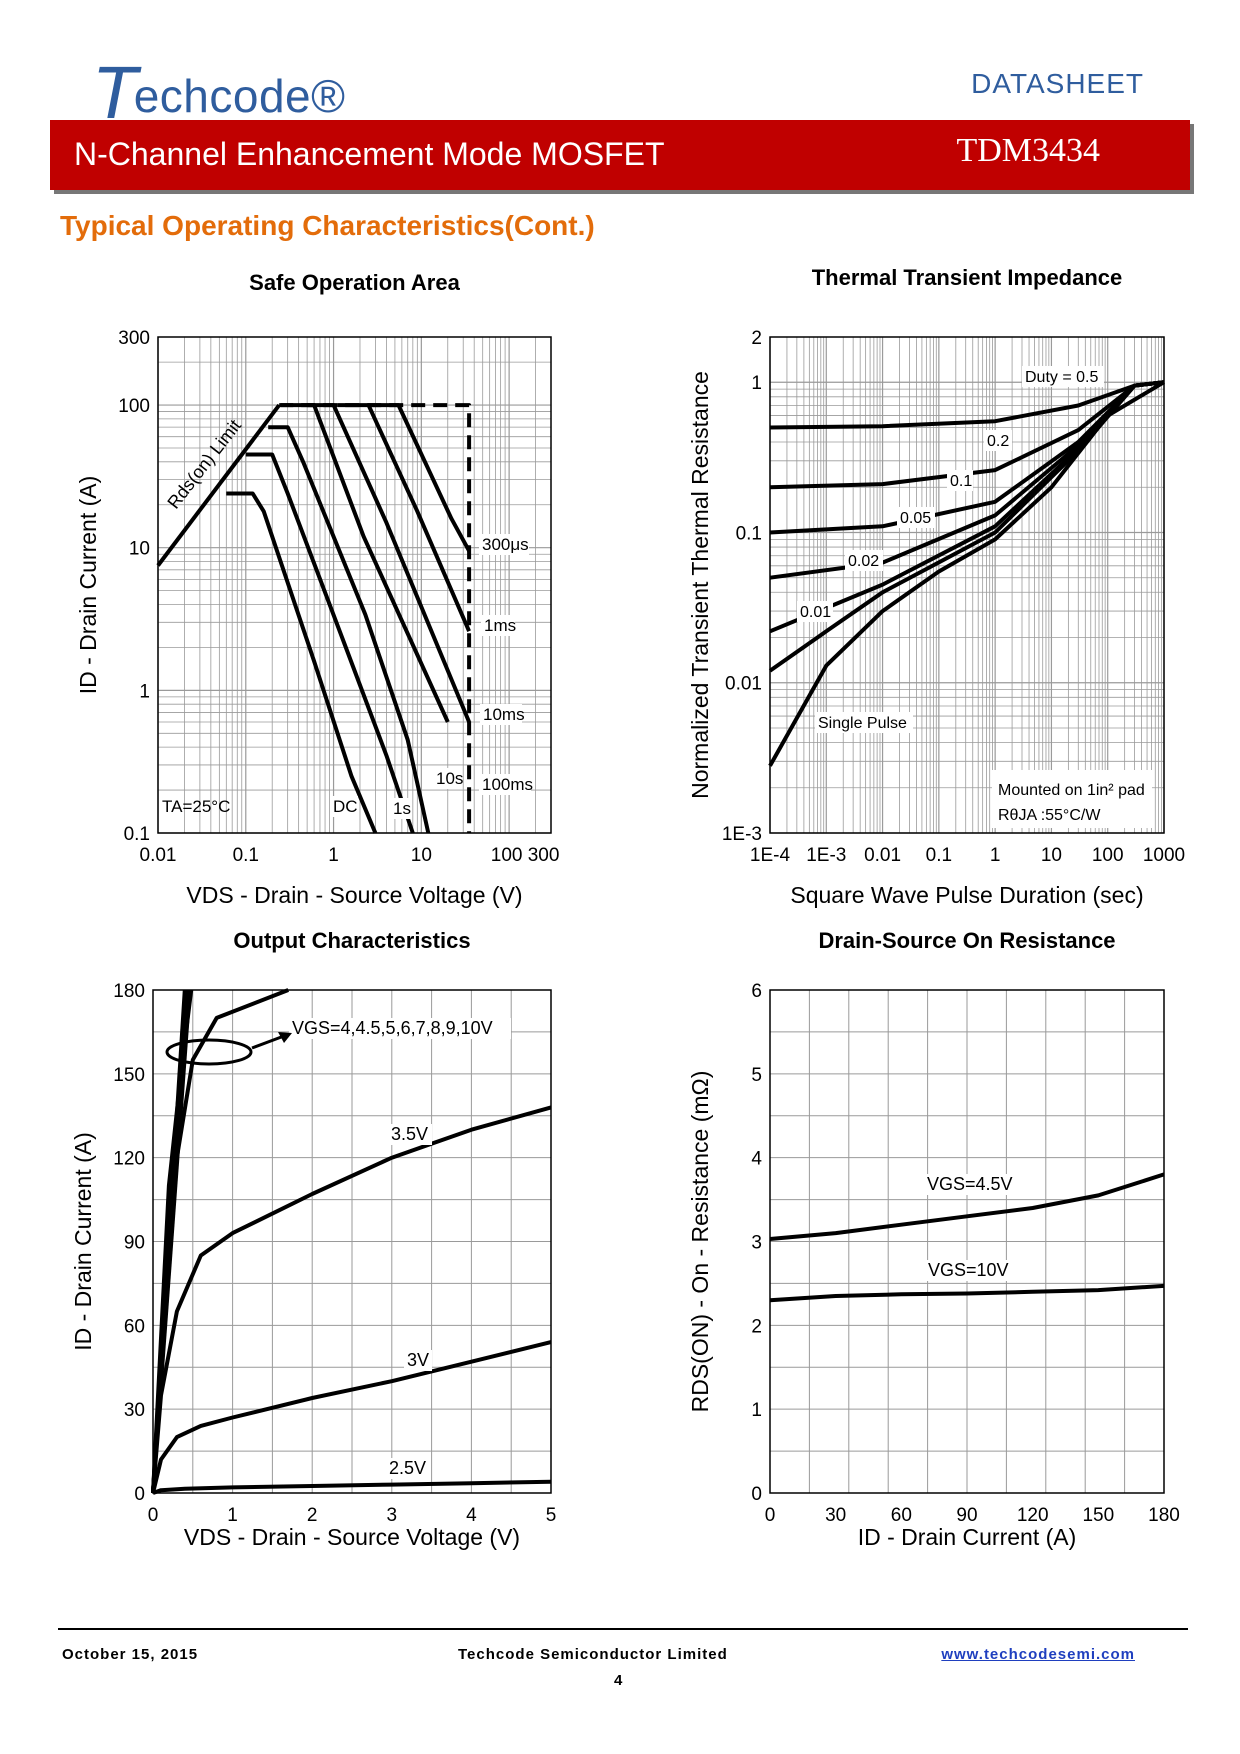  What do you see at coordinates (1057, 83) in the screenshot?
I see `doc-type-label: DATASHEET` at bounding box center [1057, 83].